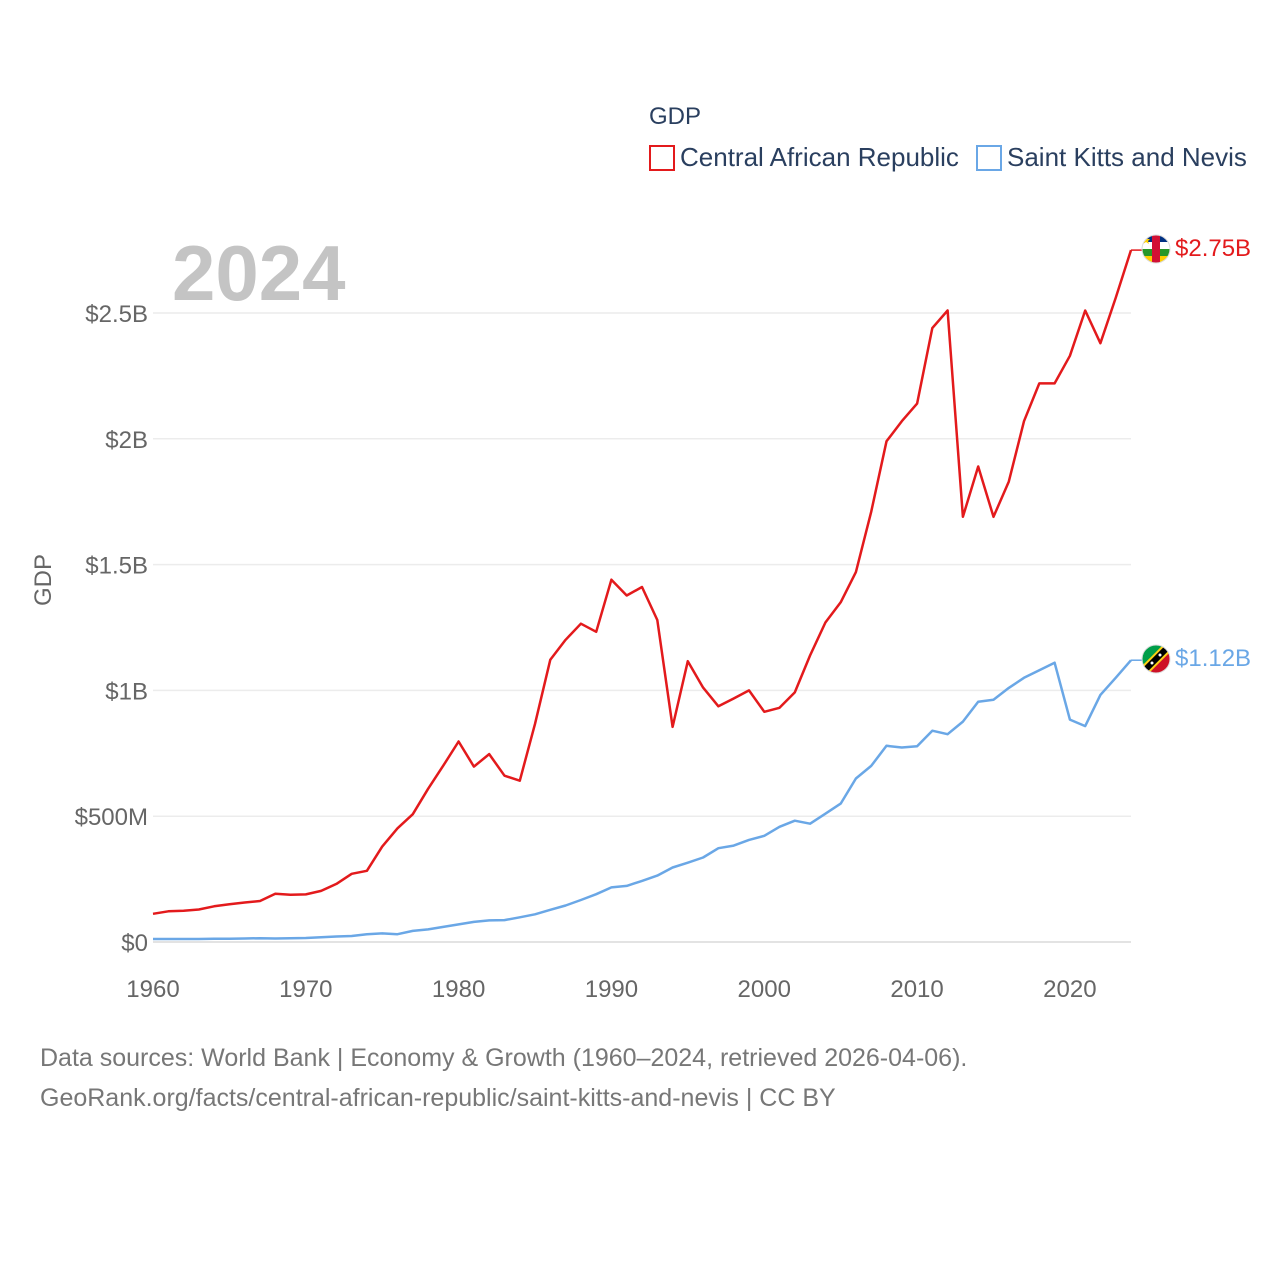 This screenshot has height=1280, width=1280. I want to click on legend-item-kn: Saint Kitts and Nevis, so click(1111, 157).